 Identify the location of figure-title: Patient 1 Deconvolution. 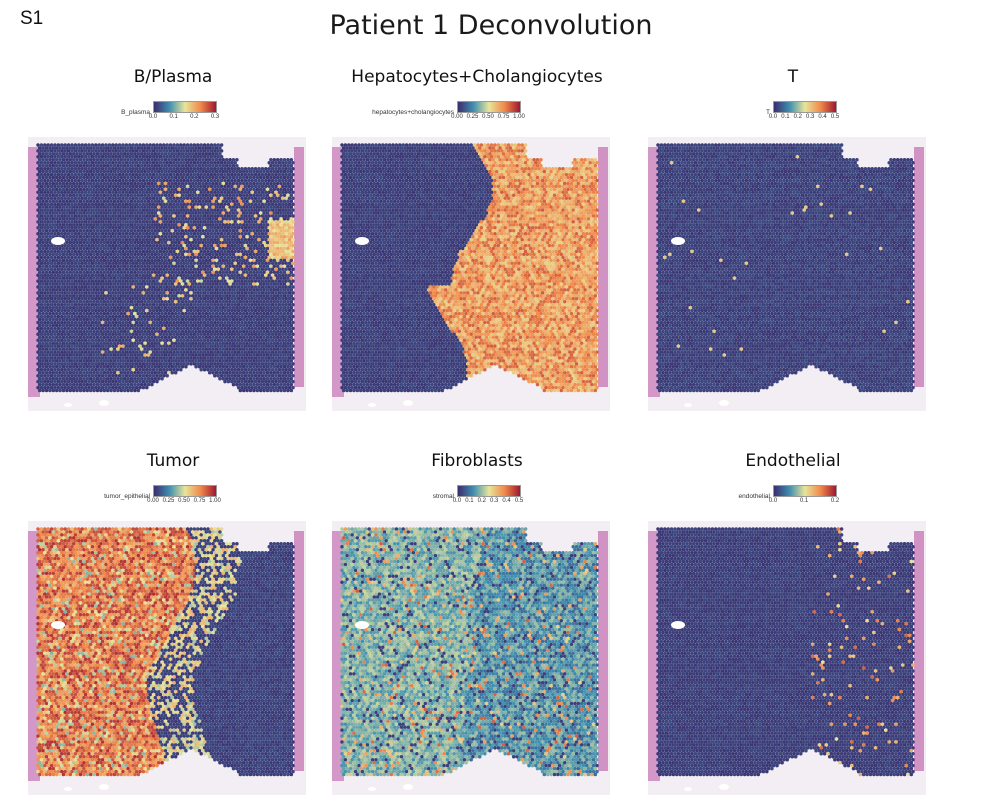
(491, 25).